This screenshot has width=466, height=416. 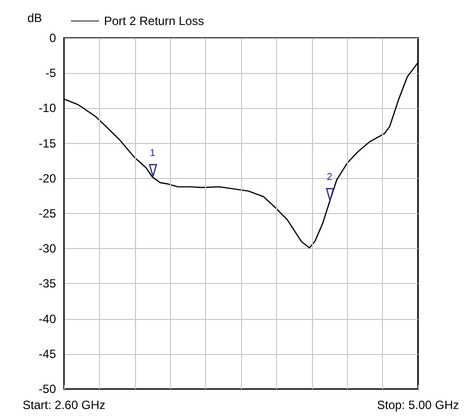 What do you see at coordinates (418, 405) in the screenshot?
I see `x-tick-label: Stop: 5.00 GHz` at bounding box center [418, 405].